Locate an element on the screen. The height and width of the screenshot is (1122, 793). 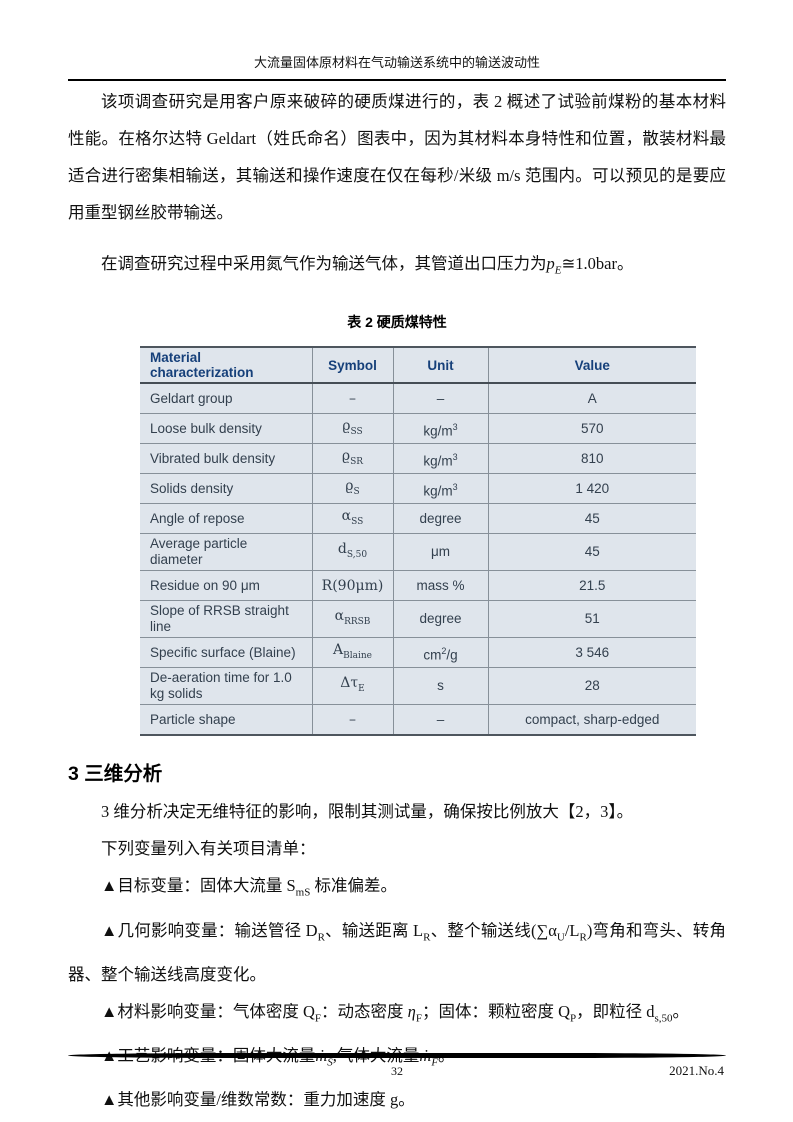
table-row: Geldart group – – A is located at coordinates (418, 398).